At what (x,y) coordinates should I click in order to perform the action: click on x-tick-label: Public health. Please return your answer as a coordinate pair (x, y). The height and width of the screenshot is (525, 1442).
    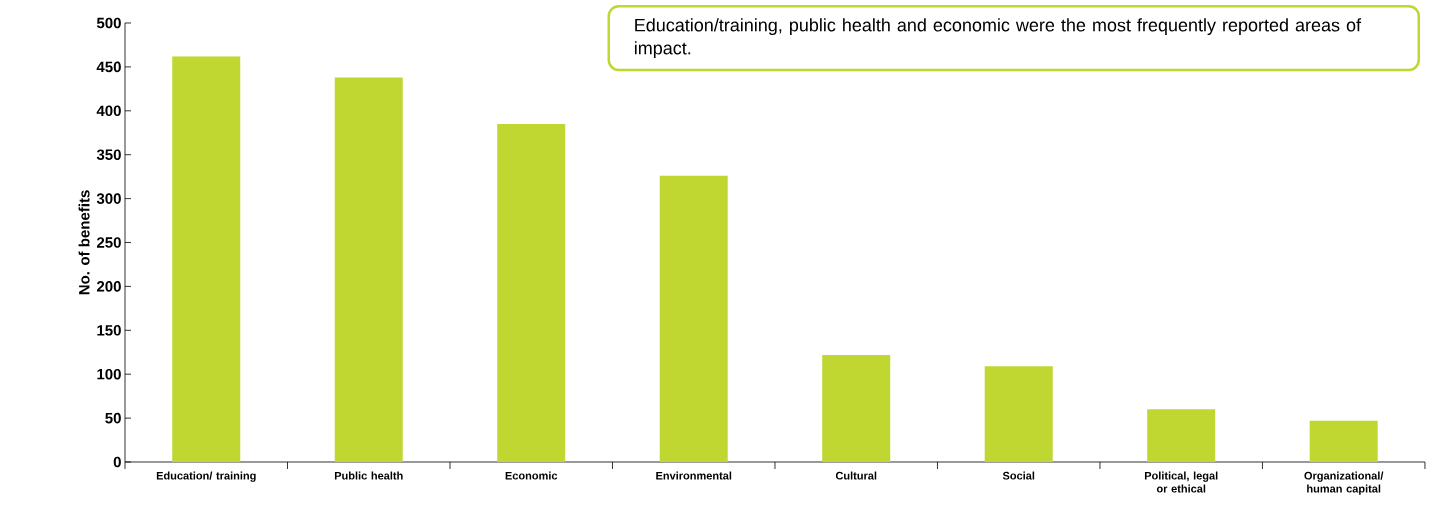
    Looking at the image, I should click on (368, 475).